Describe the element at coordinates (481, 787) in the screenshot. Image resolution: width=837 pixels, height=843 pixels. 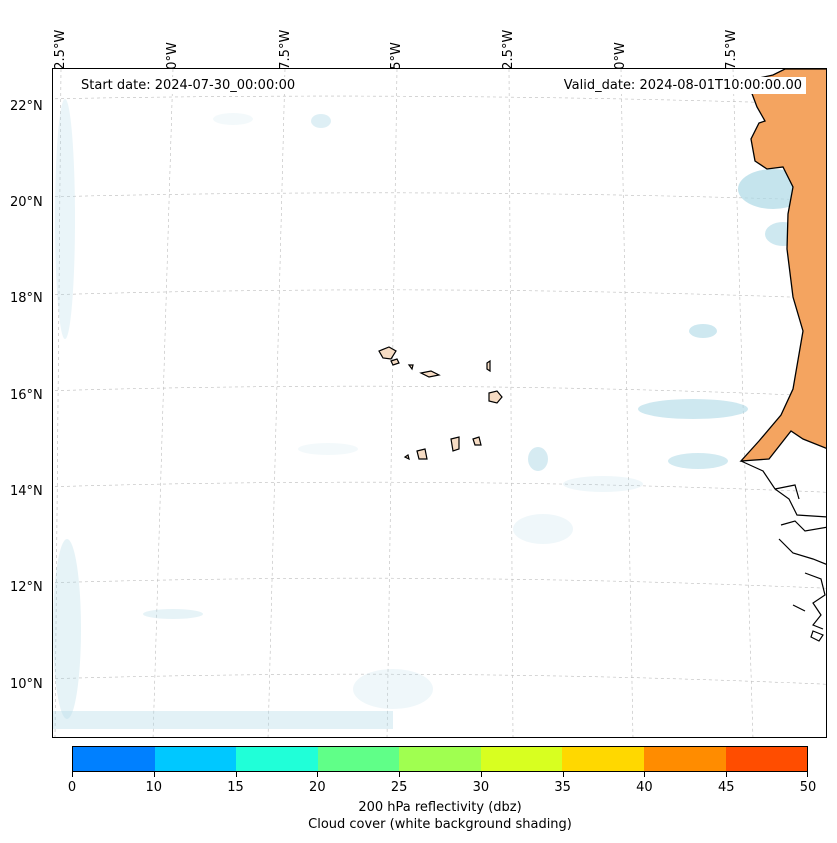
I see `colorbar-tick-label: 30` at that location.